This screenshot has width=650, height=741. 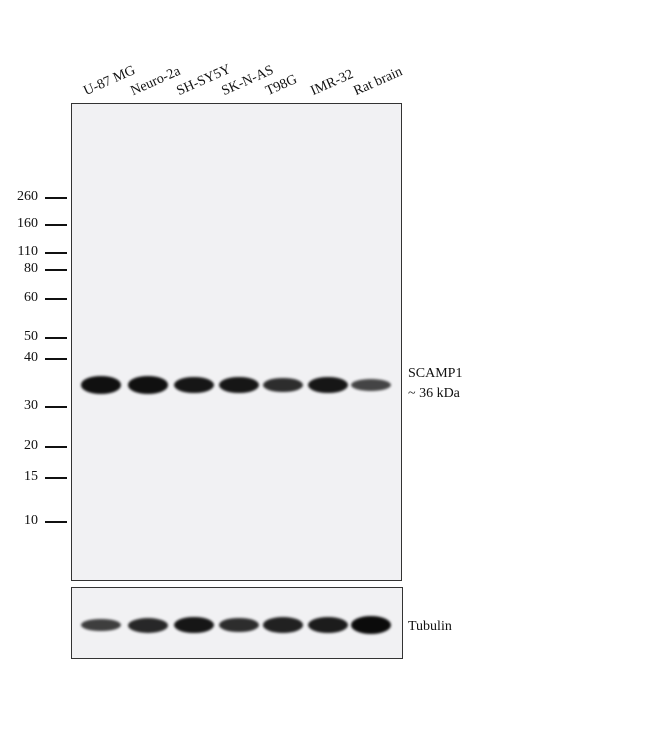 What do you see at coordinates (31, 268) in the screenshot?
I see `marker-label: 80` at bounding box center [31, 268].